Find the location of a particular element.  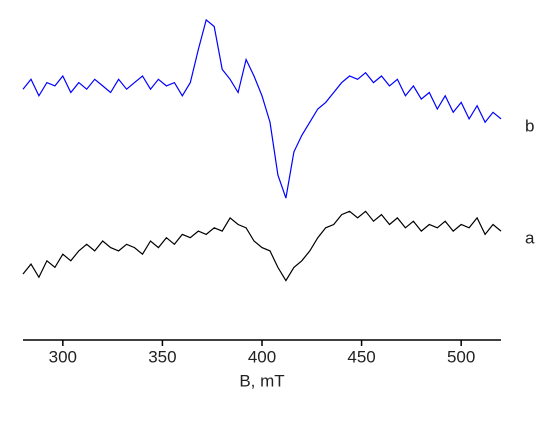

series-label: b is located at coordinates (529, 125).